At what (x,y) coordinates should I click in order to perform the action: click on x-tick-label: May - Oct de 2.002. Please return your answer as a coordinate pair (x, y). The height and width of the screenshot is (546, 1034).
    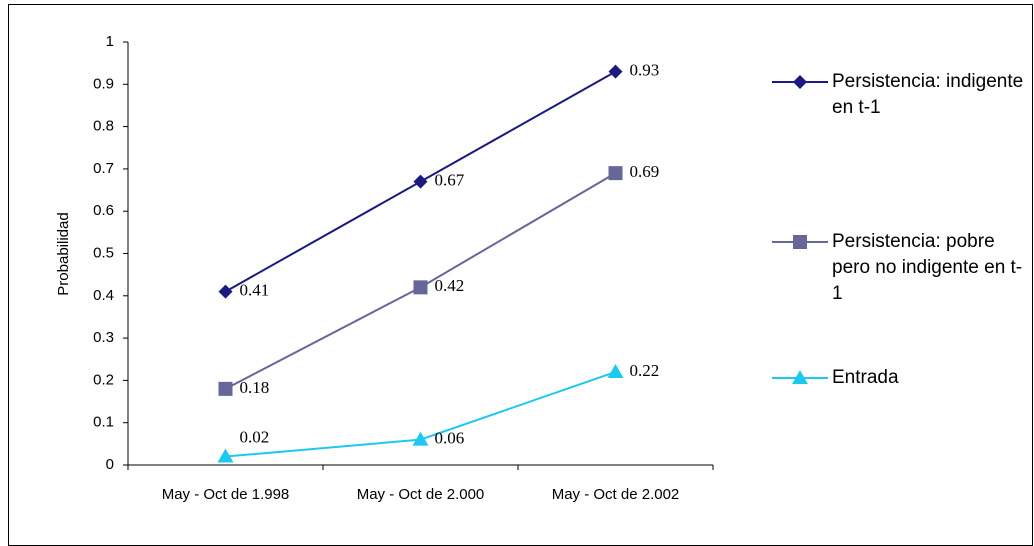
    Looking at the image, I should click on (616, 494).